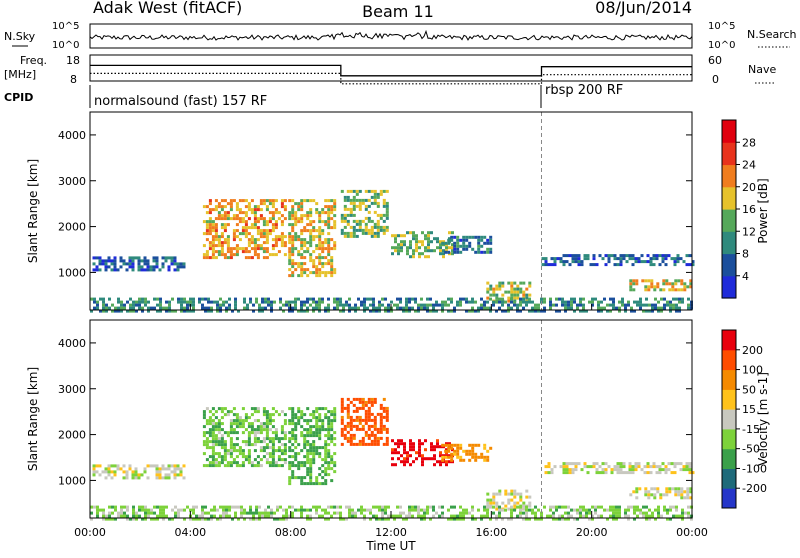  I want to click on nave-tick-low: 0, so click(715, 79).